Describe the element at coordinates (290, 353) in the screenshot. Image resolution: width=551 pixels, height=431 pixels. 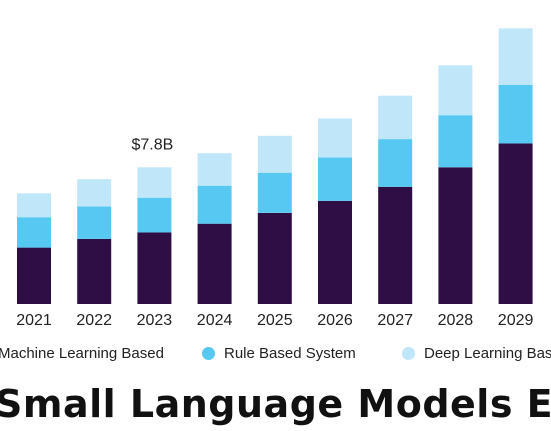
I see `legend-label-rule-based: Rule Based System` at that location.